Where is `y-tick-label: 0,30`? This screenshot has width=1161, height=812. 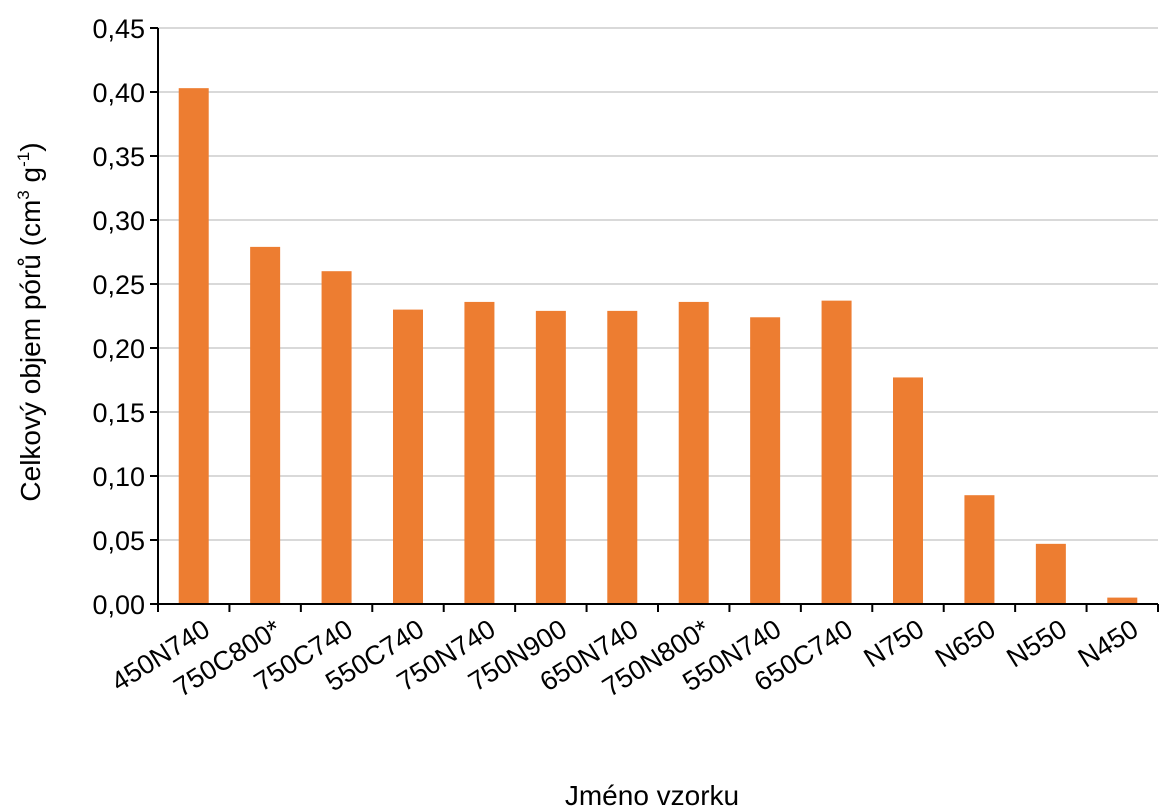 y-tick-label: 0,30 is located at coordinates (118, 221).